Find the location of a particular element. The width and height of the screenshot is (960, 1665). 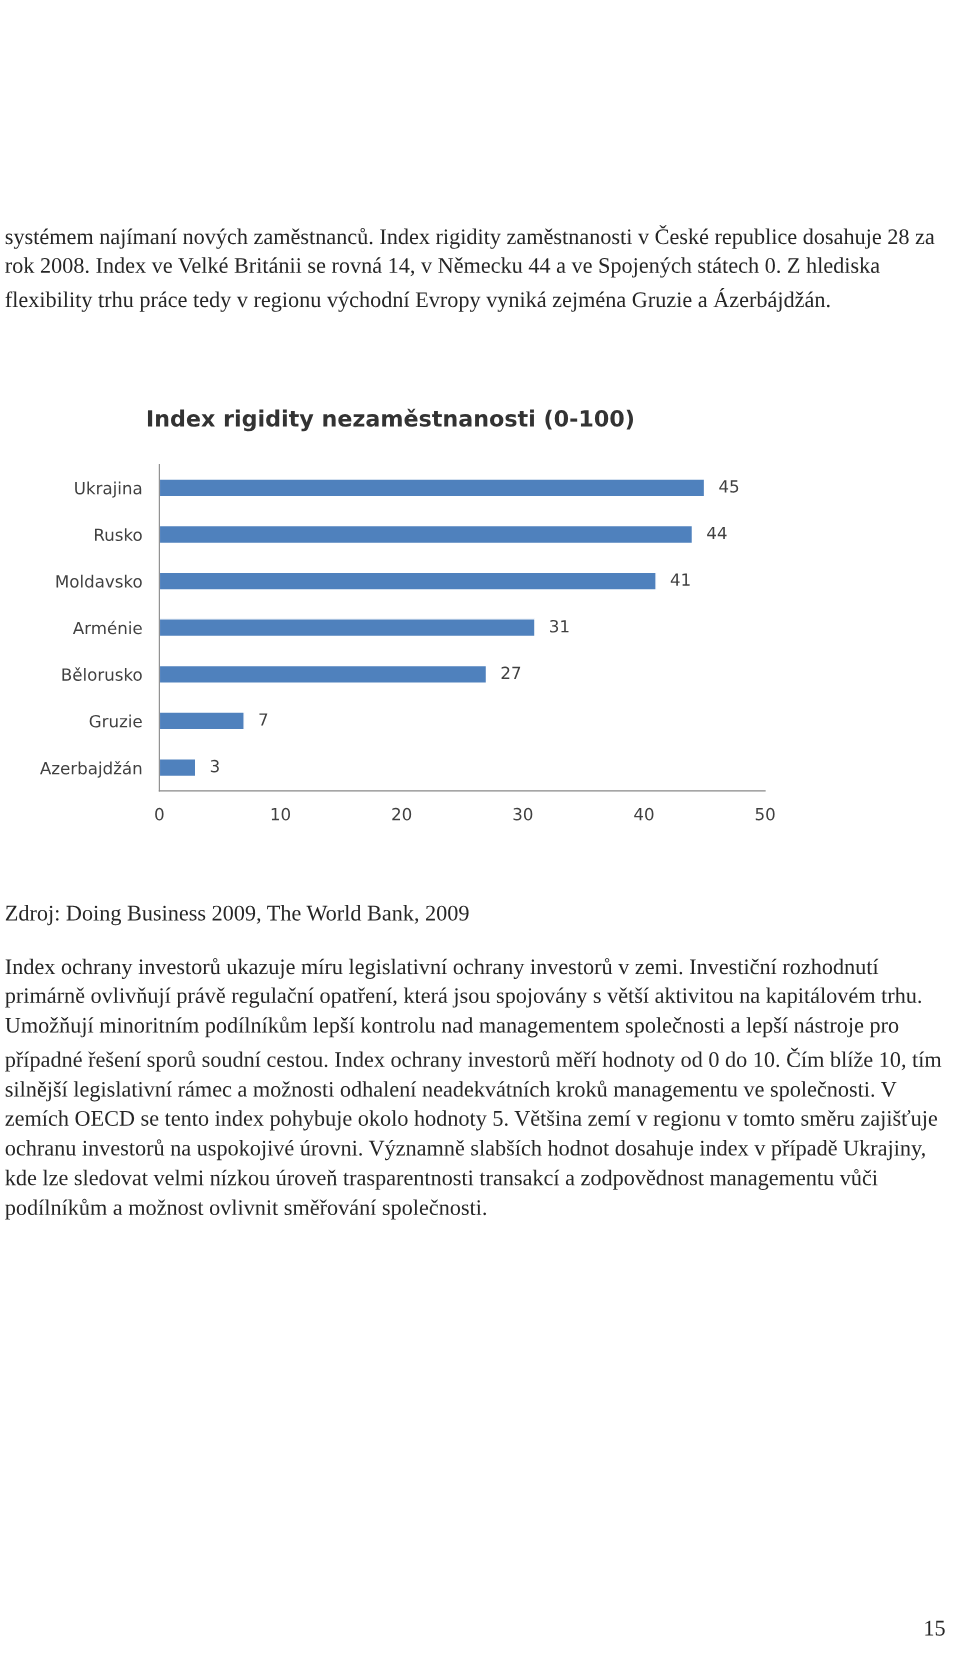

data-label: 7 is located at coordinates (263, 719).